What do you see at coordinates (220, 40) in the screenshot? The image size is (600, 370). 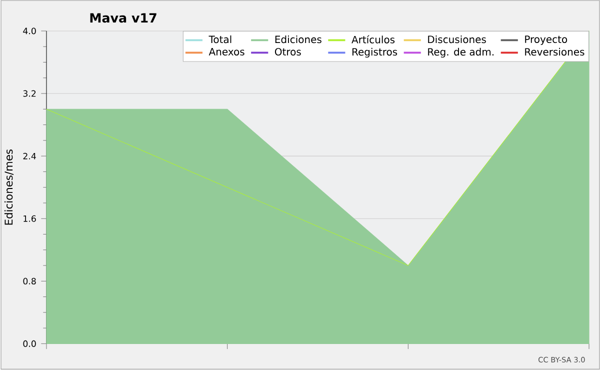 I see `legend-label: Total` at bounding box center [220, 40].